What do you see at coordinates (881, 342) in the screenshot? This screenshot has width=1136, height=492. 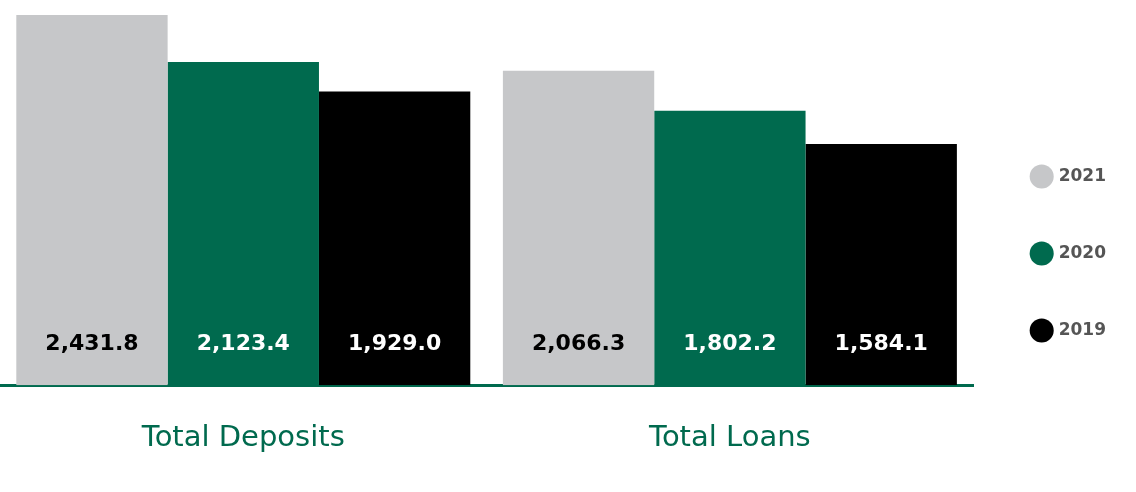 I see `data-label: 1,584.1` at bounding box center [881, 342].